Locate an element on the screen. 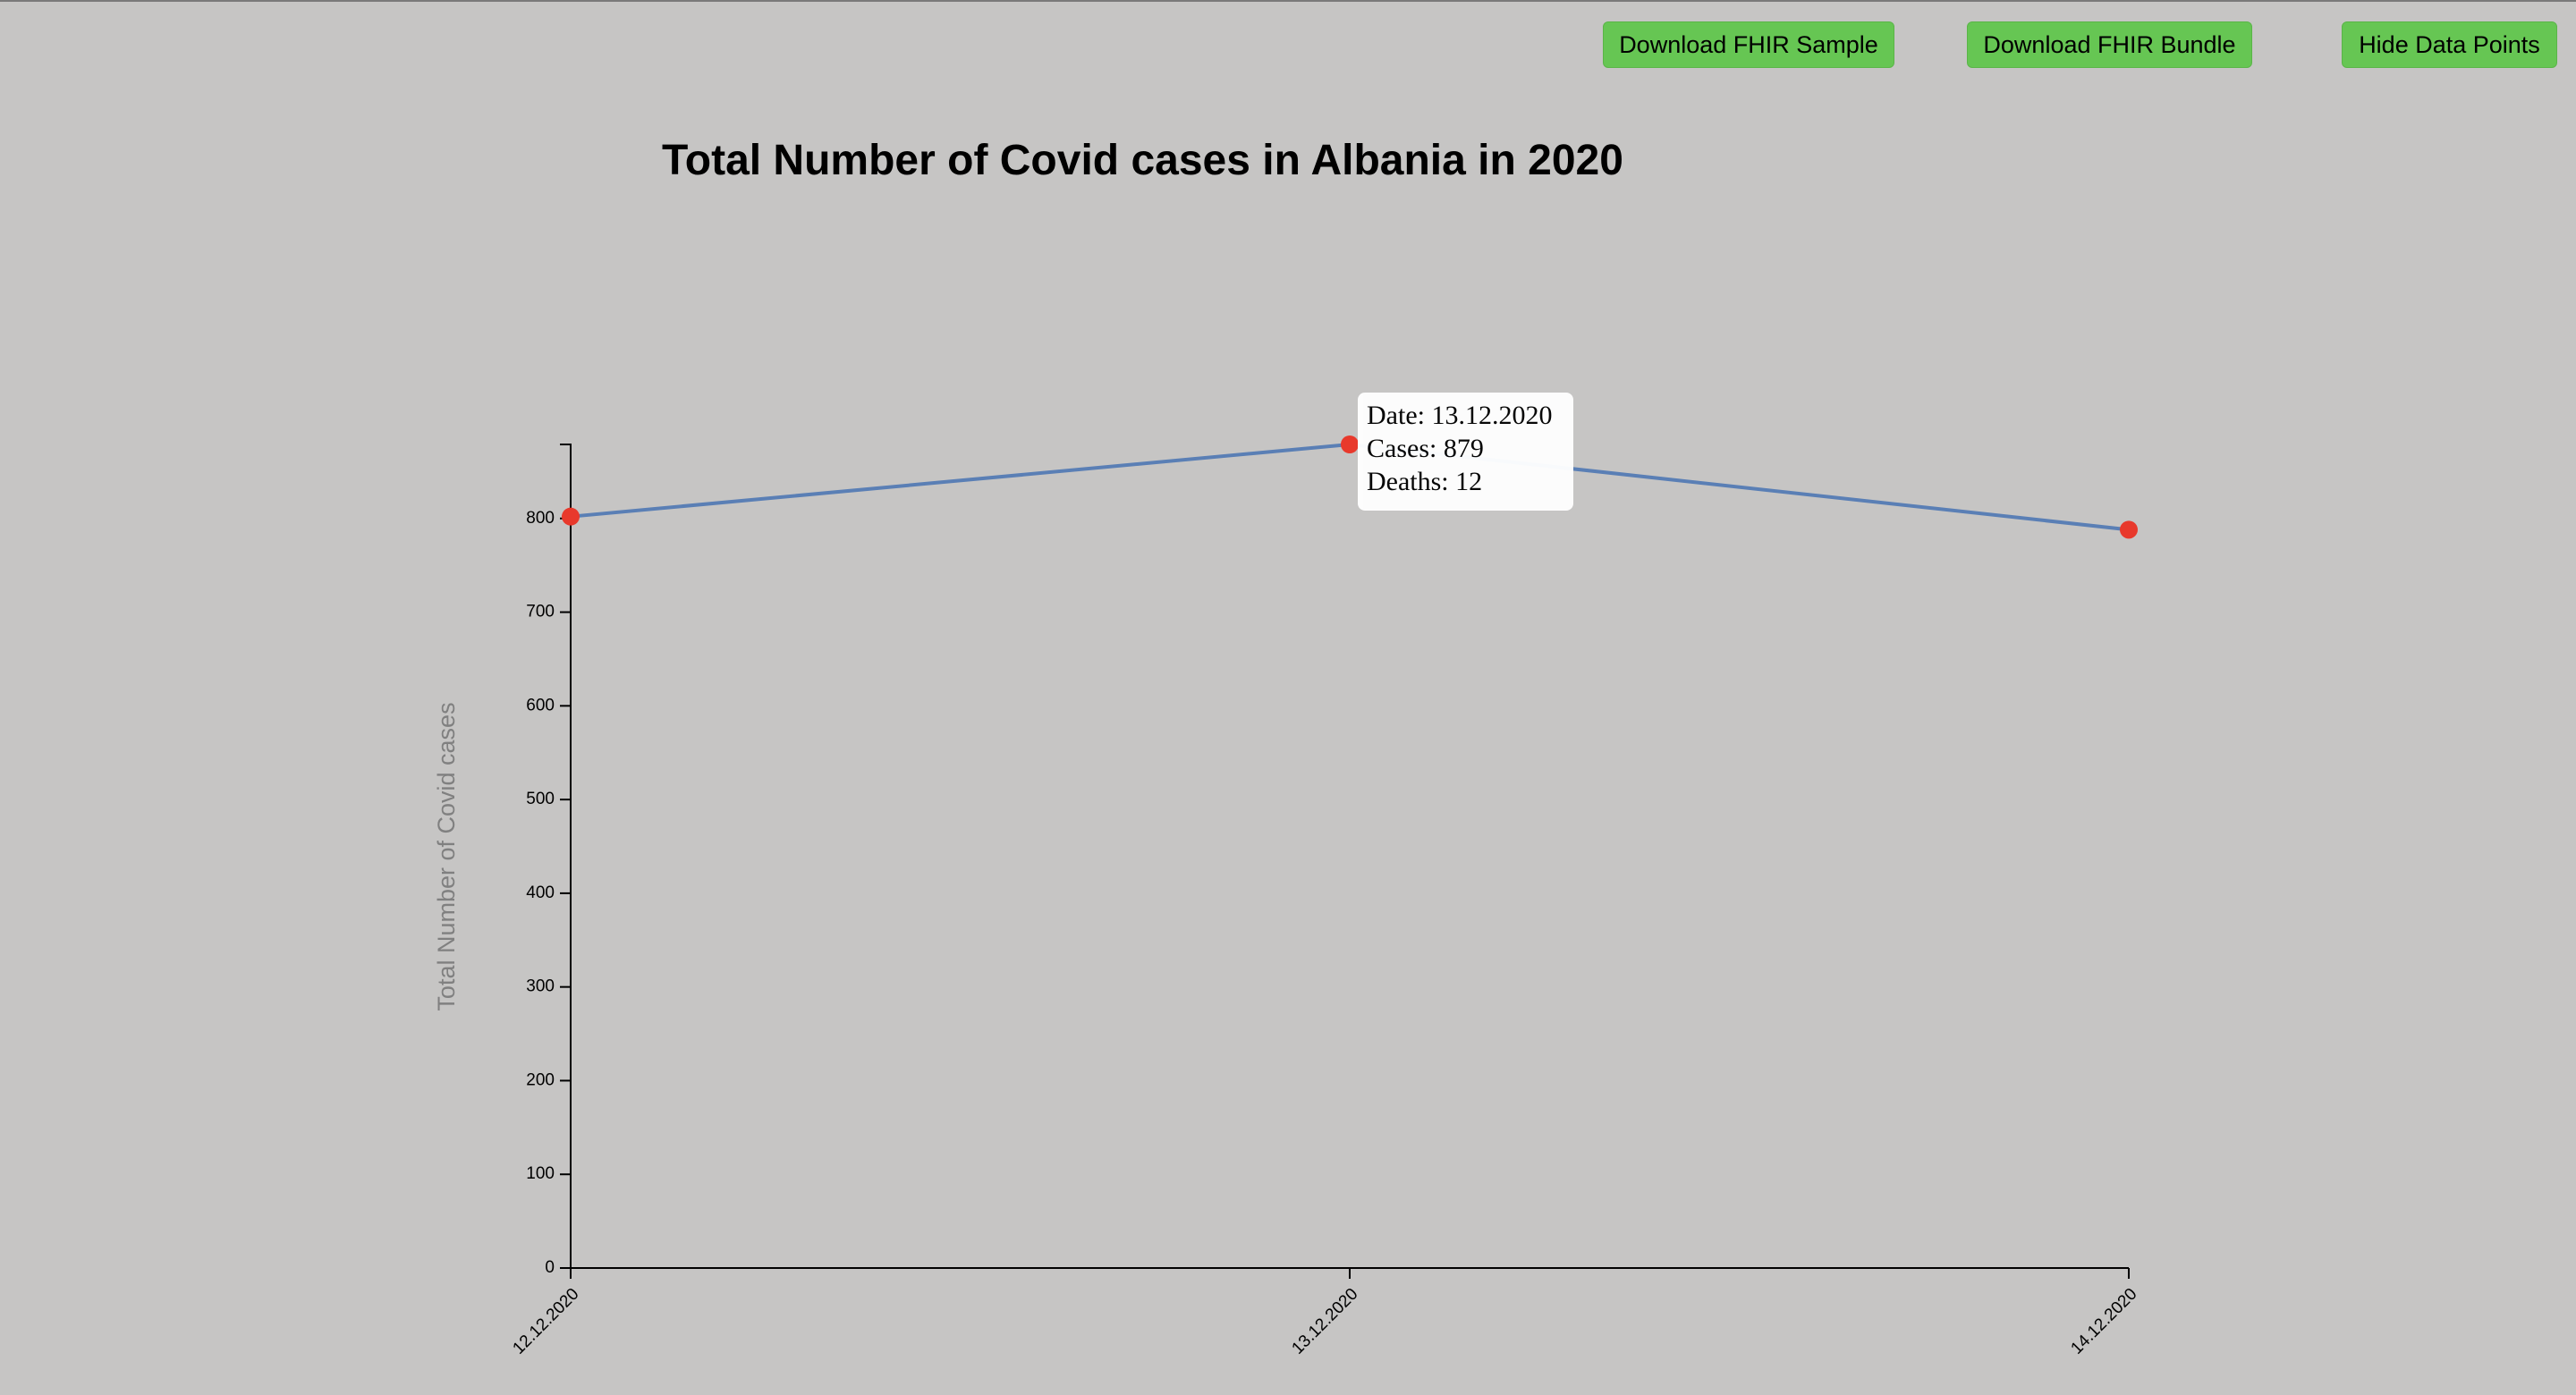  x-tick-label: 13.12.2020 is located at coordinates (1324, 1321).